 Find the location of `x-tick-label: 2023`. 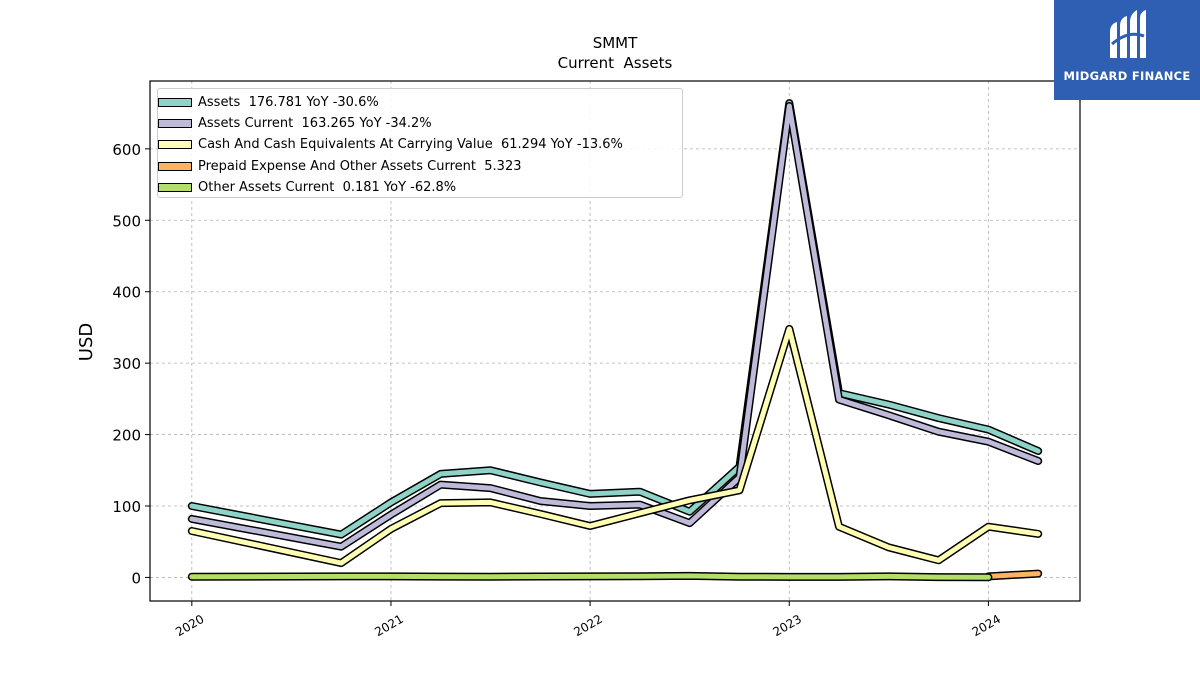

x-tick-label: 2023 is located at coordinates (787, 625).